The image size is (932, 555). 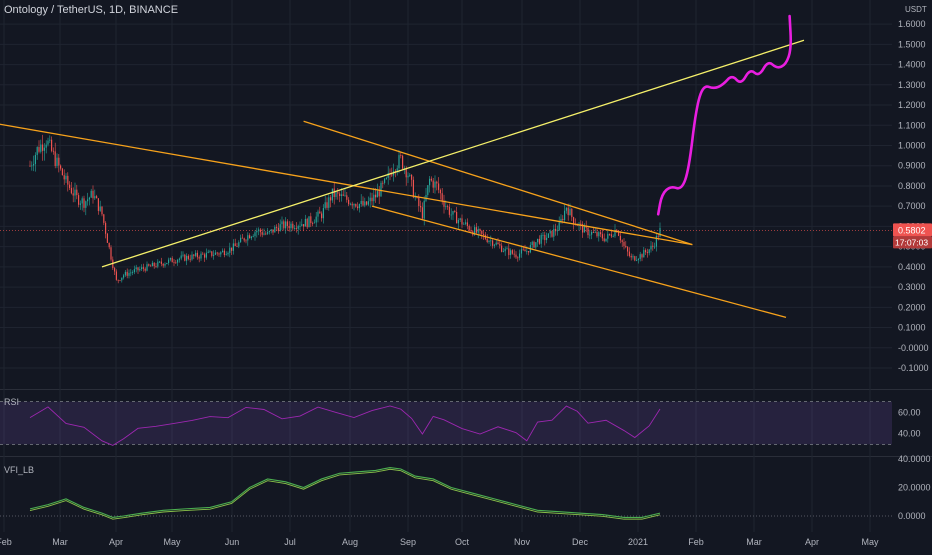 I want to click on y-tick-label: 0.4000, so click(x=912, y=267).